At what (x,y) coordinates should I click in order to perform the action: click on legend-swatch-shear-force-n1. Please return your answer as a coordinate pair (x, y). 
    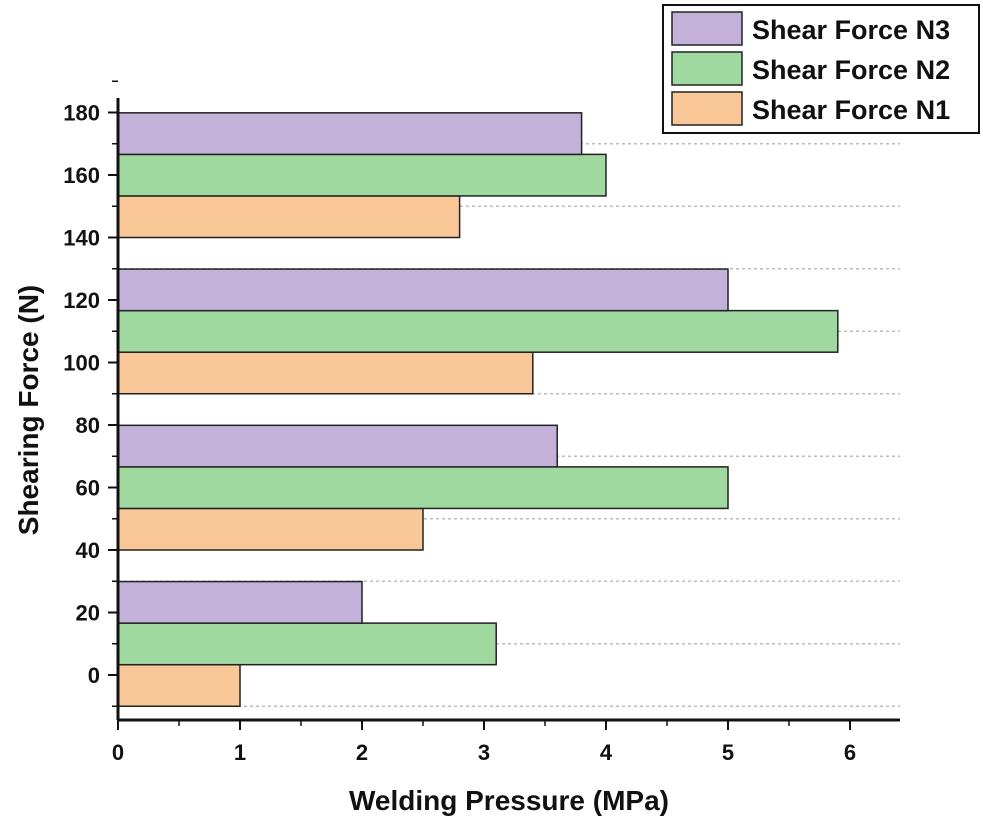
    Looking at the image, I should click on (707, 108).